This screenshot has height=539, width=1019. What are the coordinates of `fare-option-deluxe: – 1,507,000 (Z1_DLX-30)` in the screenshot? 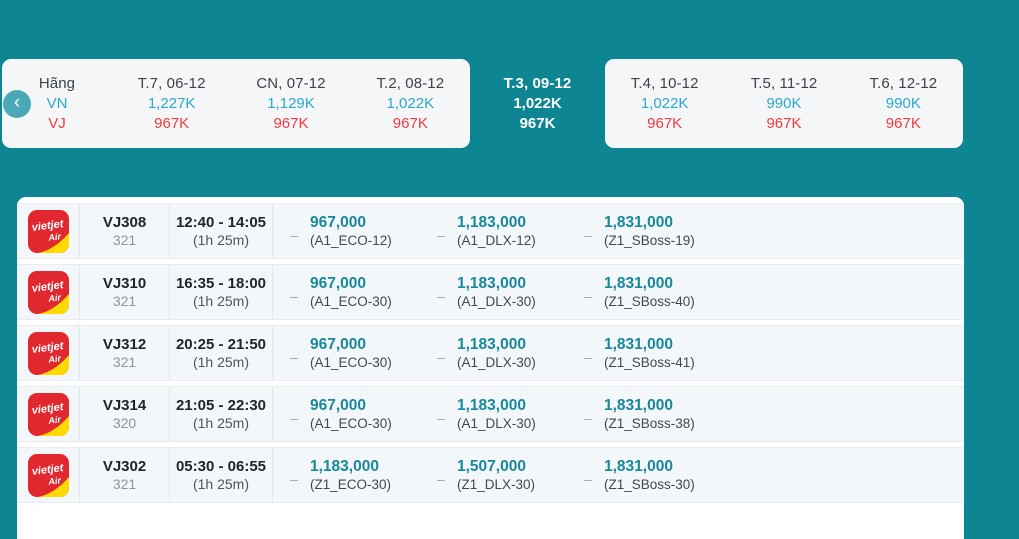 It's located at (493, 475).